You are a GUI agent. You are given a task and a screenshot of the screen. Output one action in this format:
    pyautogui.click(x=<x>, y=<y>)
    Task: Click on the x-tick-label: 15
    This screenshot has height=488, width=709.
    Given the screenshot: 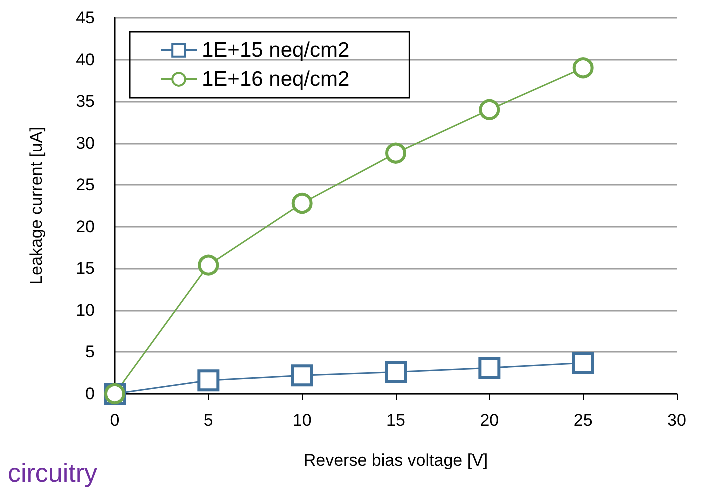 What is the action you would take?
    pyautogui.click(x=396, y=420)
    